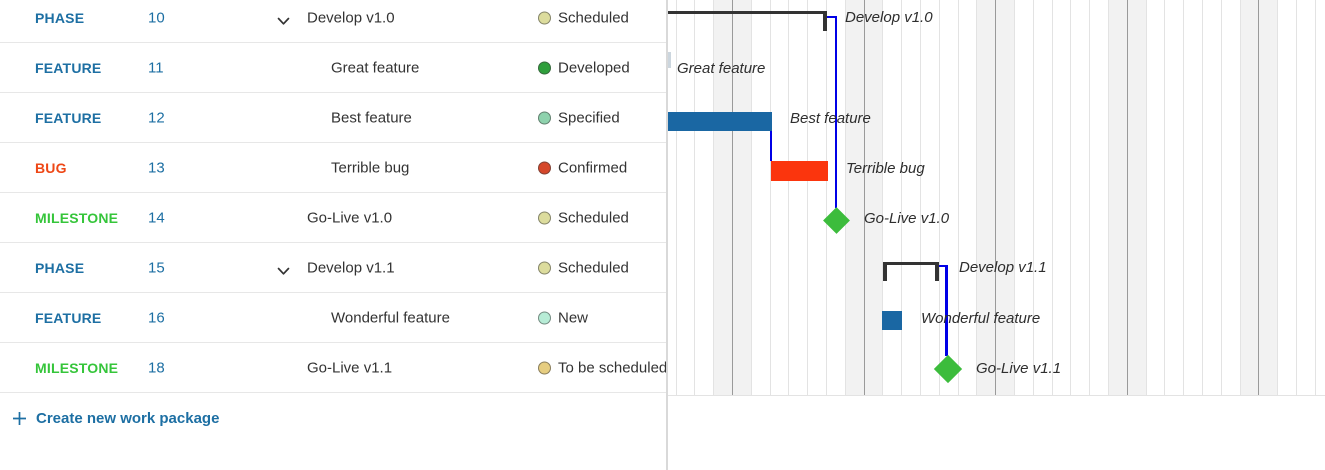 This screenshot has width=1325, height=470. Describe the element at coordinates (371, 117) in the screenshot. I see `subject-label: Best feature` at that location.